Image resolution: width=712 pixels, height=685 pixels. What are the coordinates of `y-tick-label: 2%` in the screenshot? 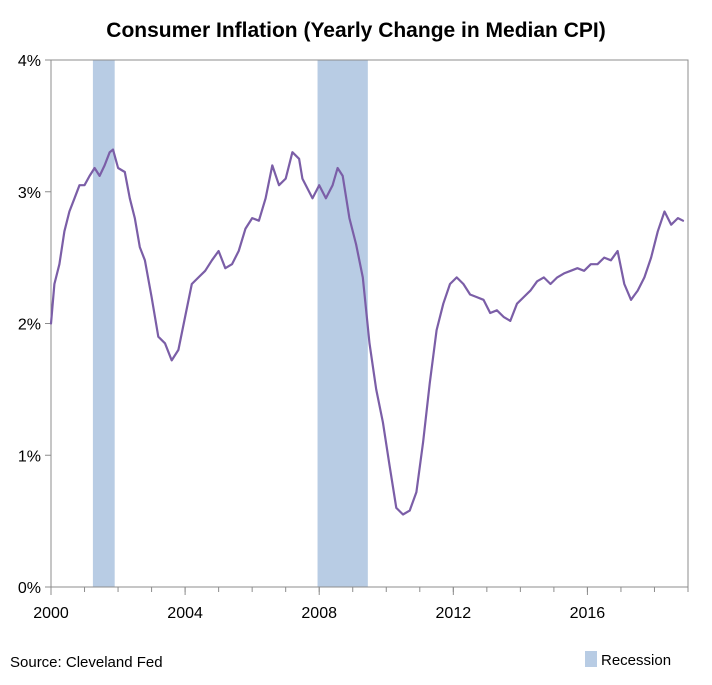 It's located at (29, 325).